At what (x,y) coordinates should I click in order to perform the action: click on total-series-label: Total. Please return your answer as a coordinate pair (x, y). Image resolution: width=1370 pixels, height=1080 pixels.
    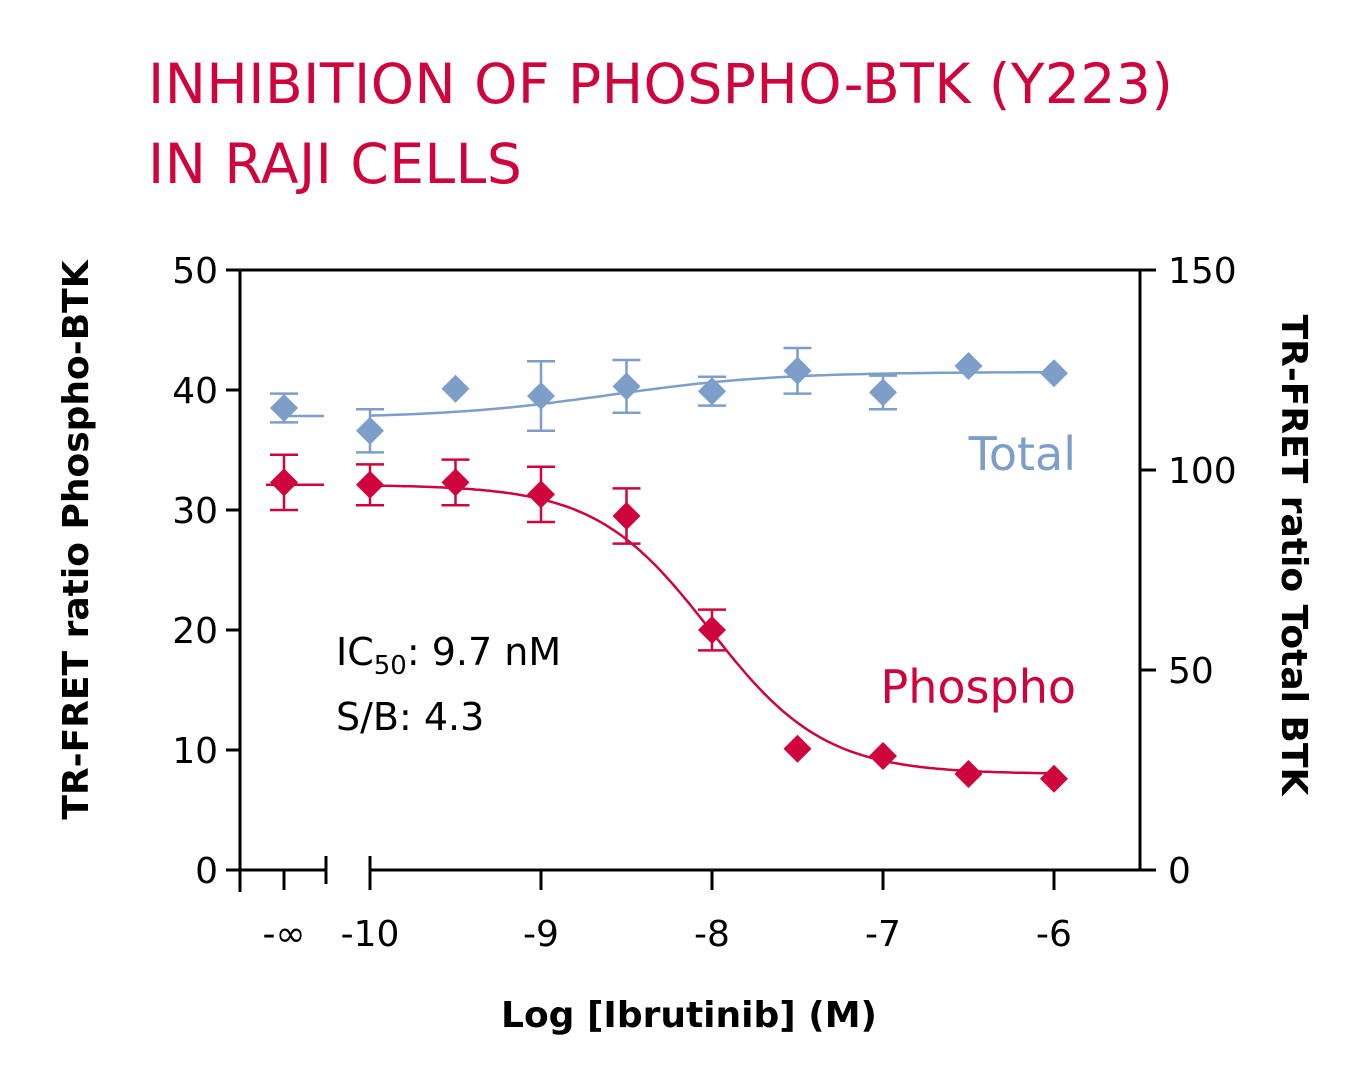
    Looking at the image, I should click on (1022, 454).